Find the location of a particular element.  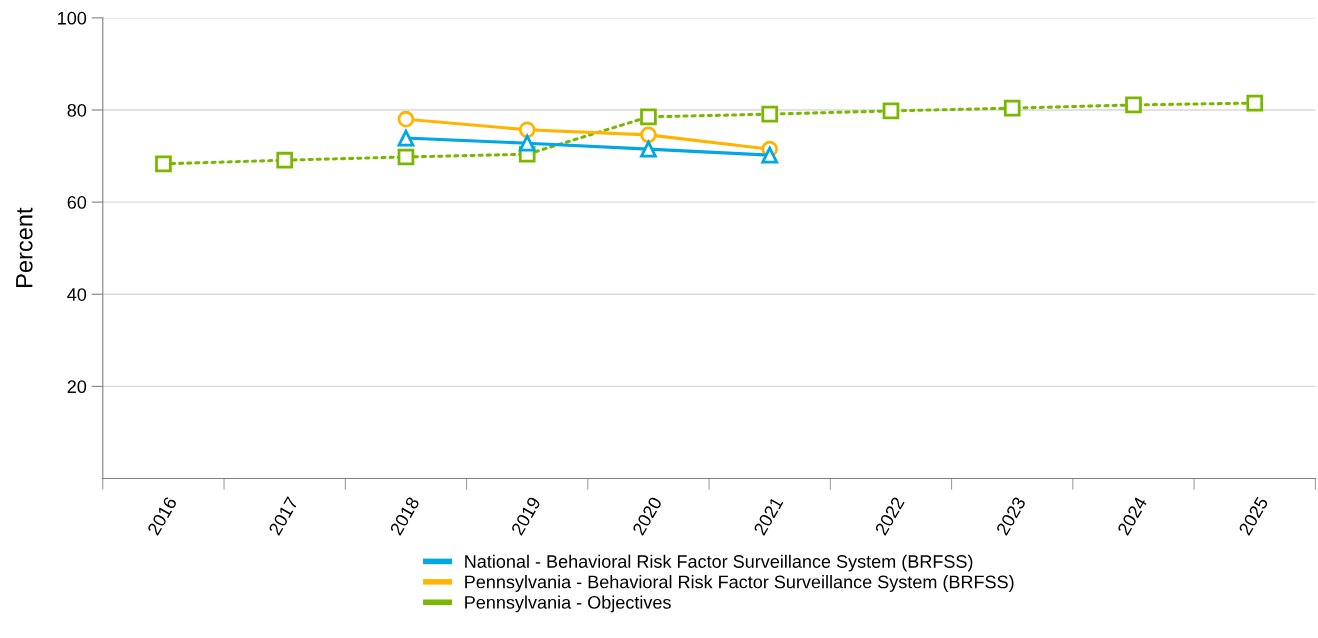

legend-label: National - Behavioral Risk Factor Surveillance System (BRFSS) is located at coordinates (719, 563).